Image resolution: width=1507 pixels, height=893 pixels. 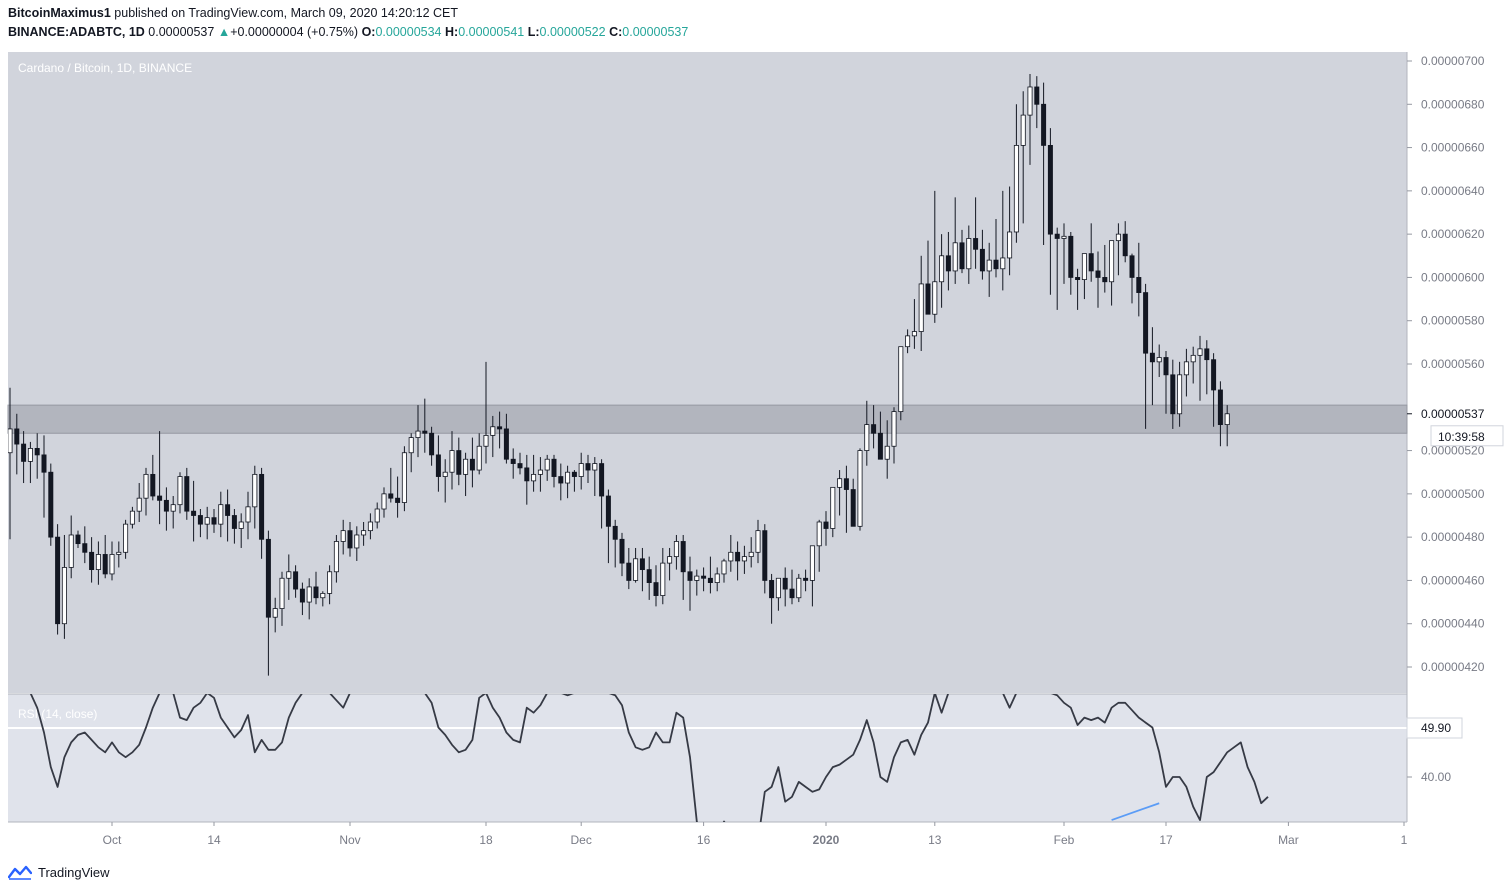 I want to click on close-label: C:, so click(x=616, y=32).